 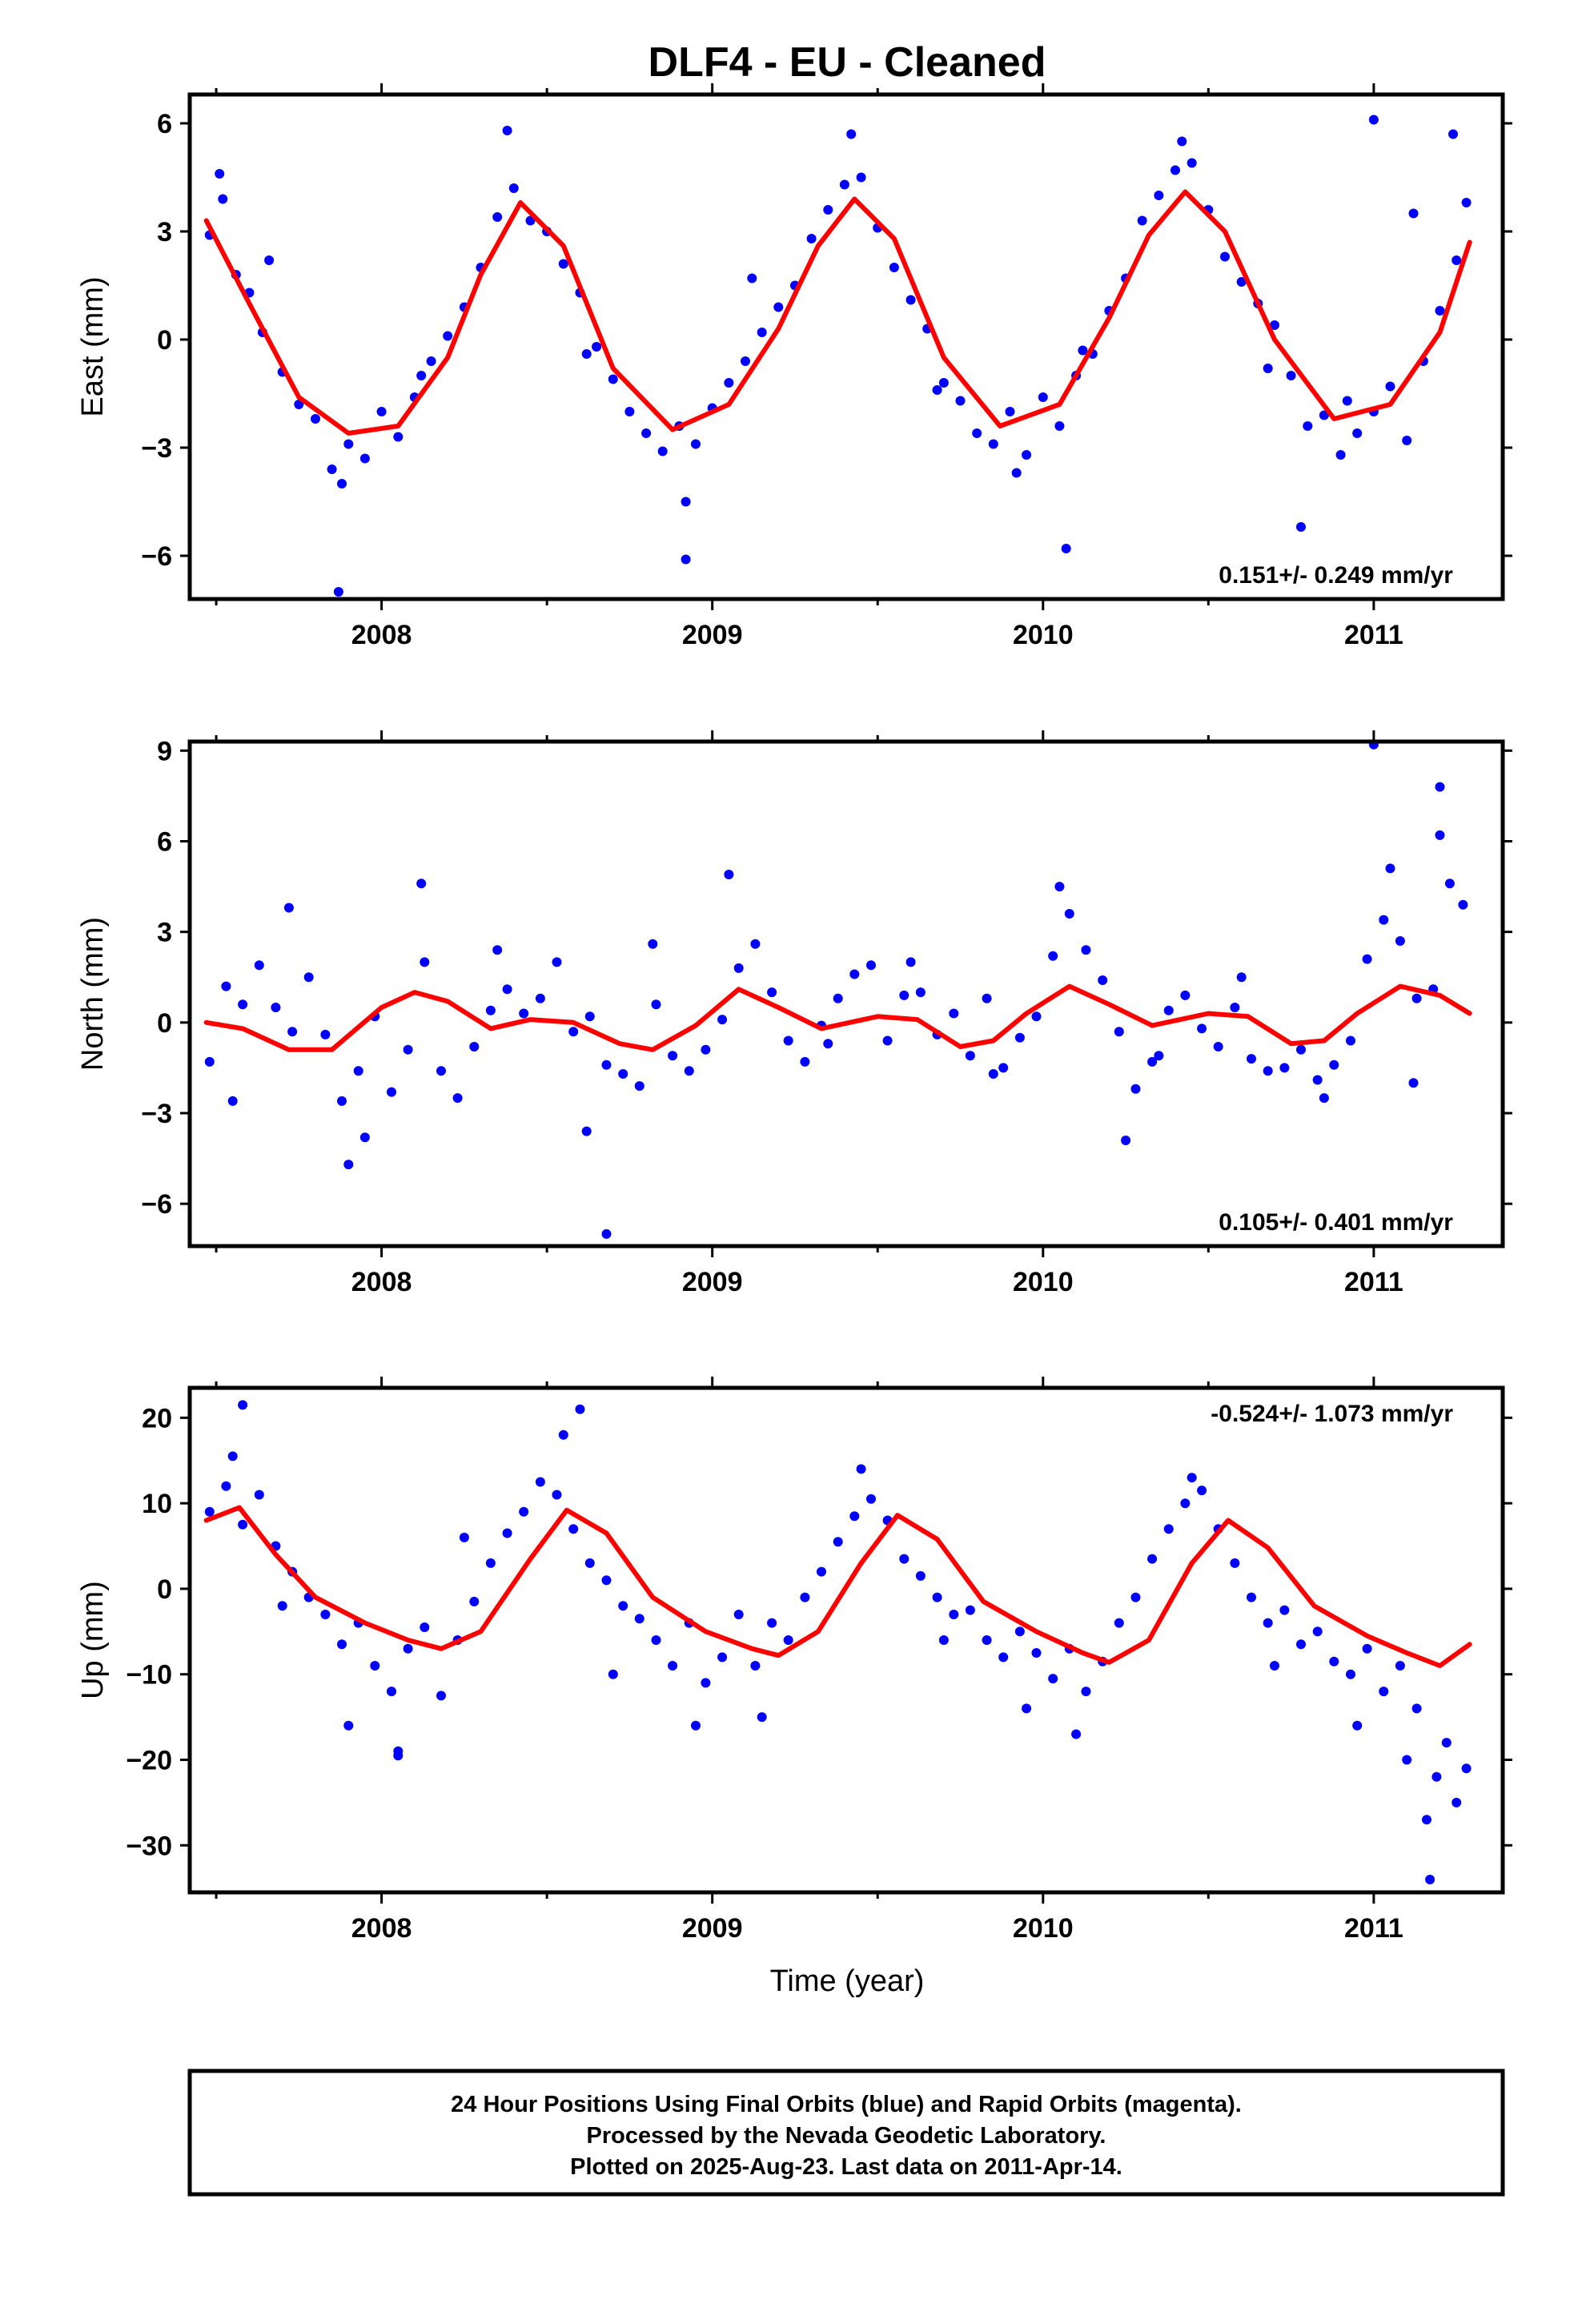 I want to click on up-fit-line, so click(x=838, y=1586).